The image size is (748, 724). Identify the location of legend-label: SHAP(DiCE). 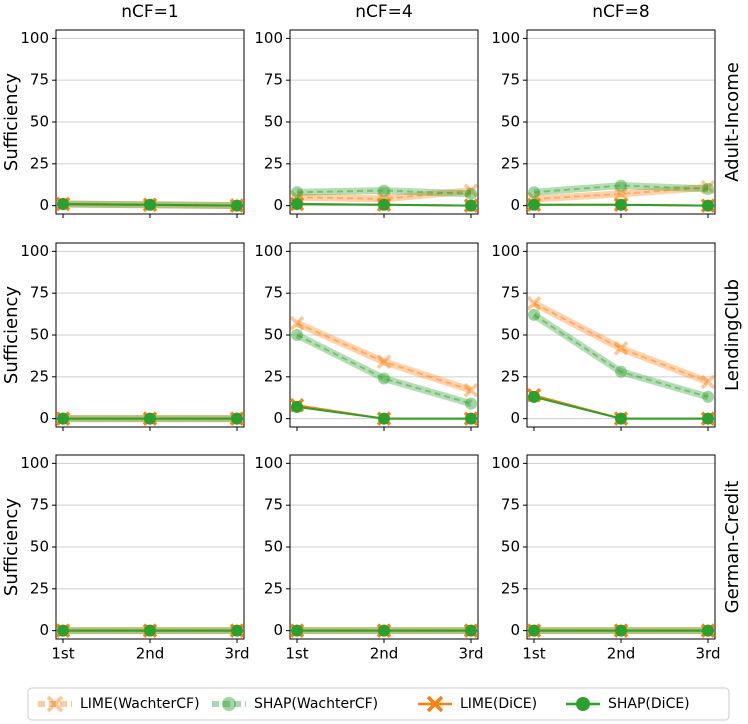
(649, 704).